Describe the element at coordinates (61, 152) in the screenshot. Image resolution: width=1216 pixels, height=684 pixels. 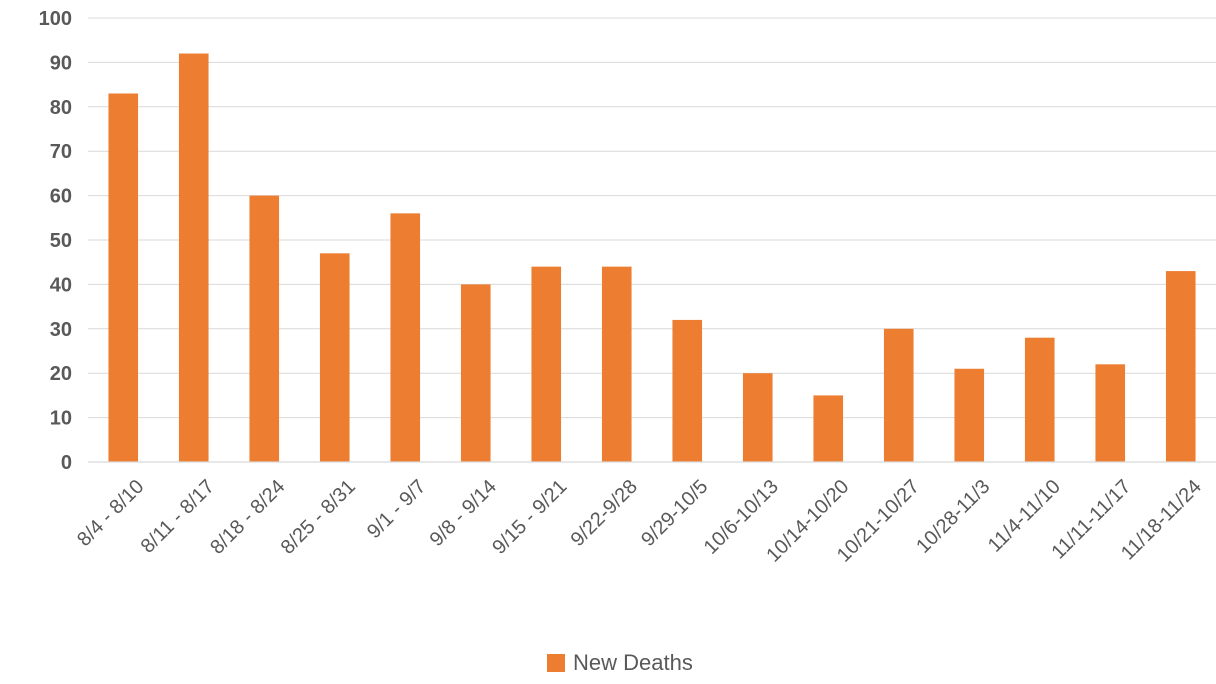
I see `y-tick-label: 70` at that location.